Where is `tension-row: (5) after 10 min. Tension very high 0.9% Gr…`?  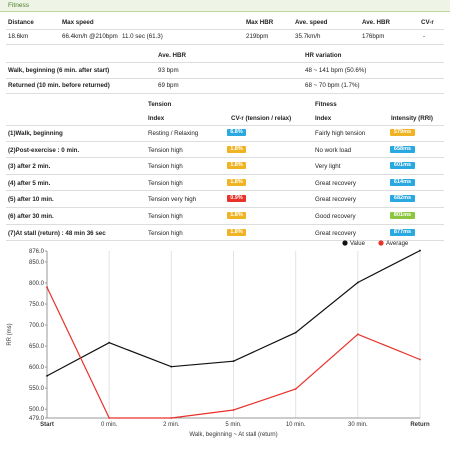 tension-row: (5) after 10 min. Tension very high 0.9% Gr… is located at coordinates (225, 199).